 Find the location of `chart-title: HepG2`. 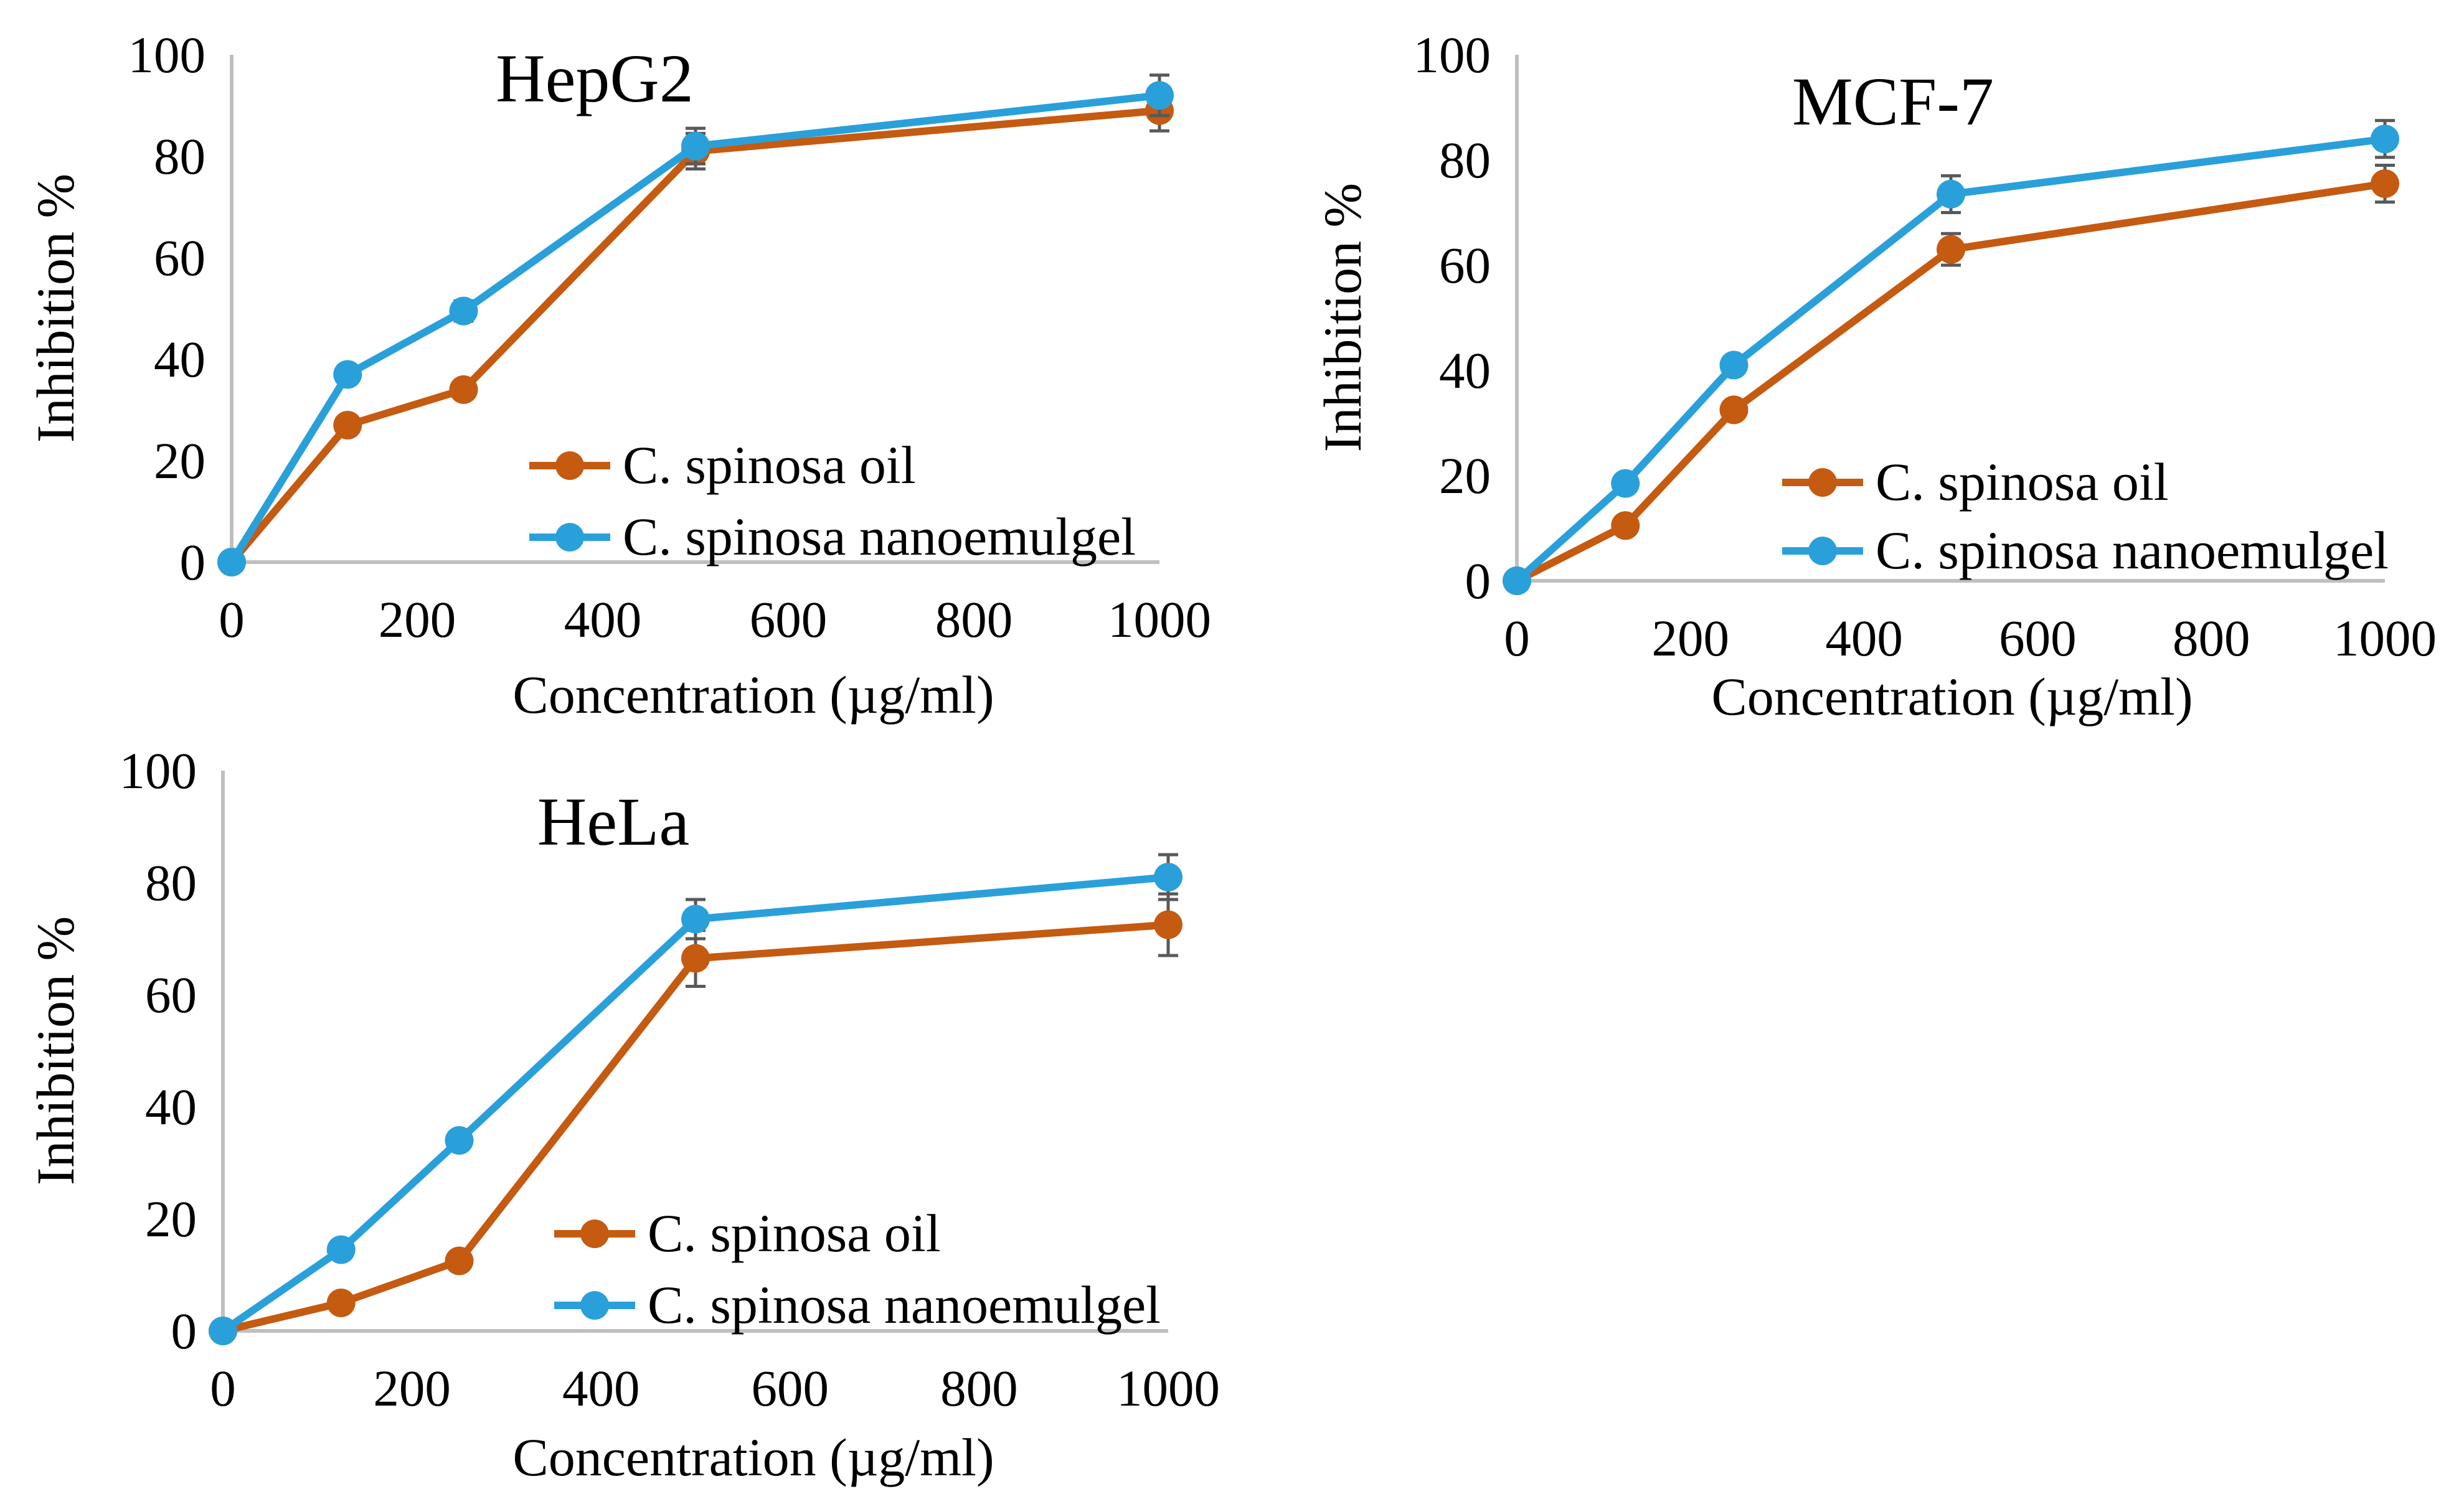

chart-title: HepG2 is located at coordinates (595, 78).